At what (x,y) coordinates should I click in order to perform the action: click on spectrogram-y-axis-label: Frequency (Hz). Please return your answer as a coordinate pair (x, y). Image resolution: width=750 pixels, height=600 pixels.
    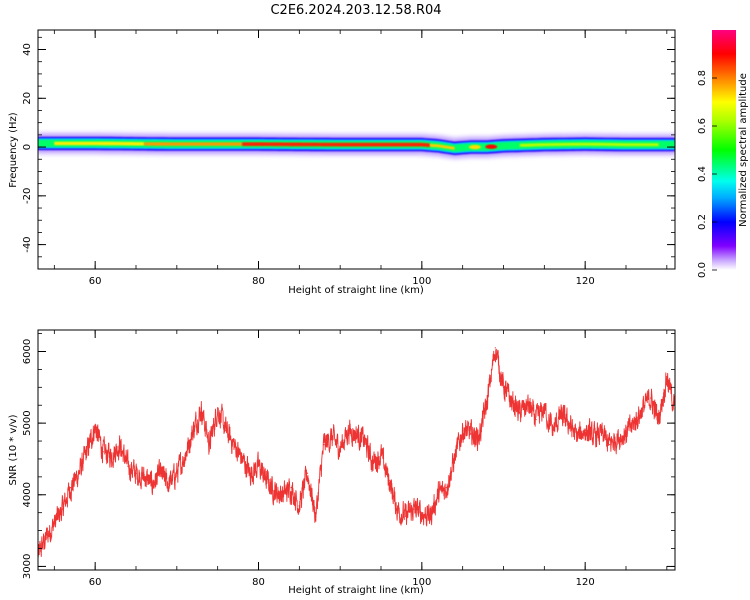
    Looking at the image, I should click on (13, 150).